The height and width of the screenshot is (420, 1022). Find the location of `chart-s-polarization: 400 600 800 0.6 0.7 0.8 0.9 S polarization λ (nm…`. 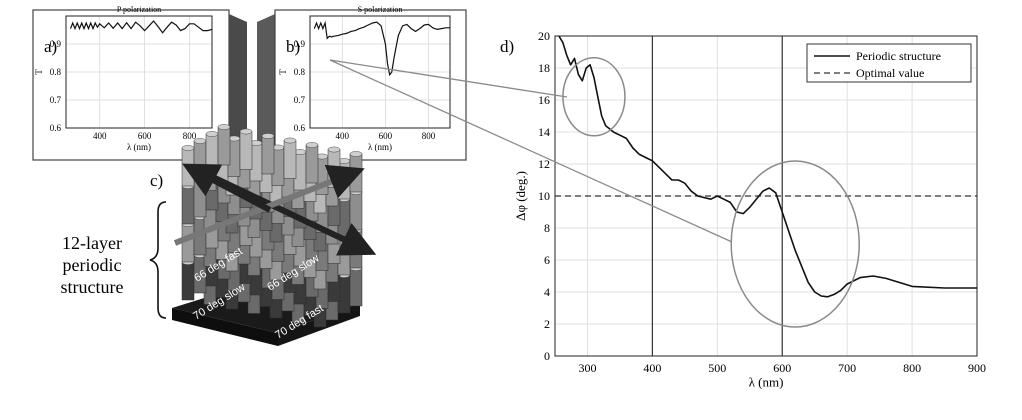

chart-s-polarization: 400 600 800 0.6 0.7 0.8 0.9 S polarization λ (nm… is located at coordinates (364, 78).